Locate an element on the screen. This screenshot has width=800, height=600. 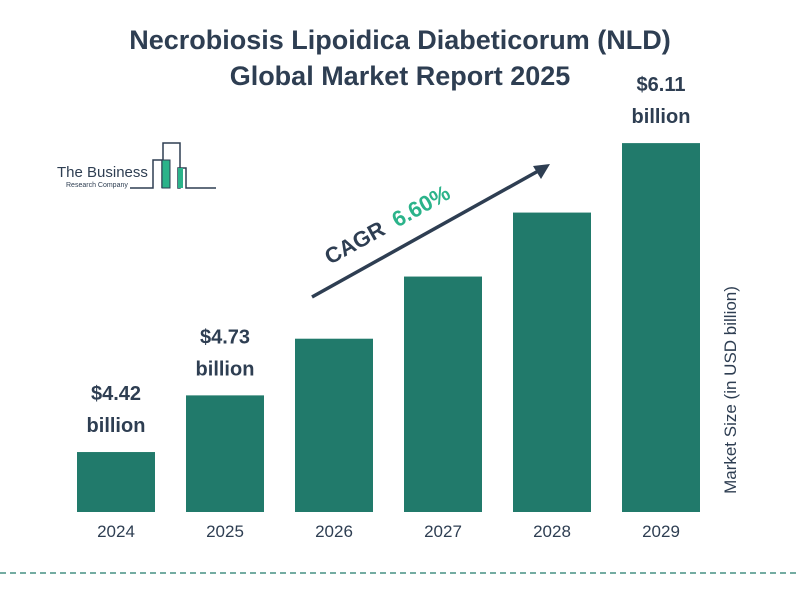
bar-2028 is located at coordinates (552, 362).